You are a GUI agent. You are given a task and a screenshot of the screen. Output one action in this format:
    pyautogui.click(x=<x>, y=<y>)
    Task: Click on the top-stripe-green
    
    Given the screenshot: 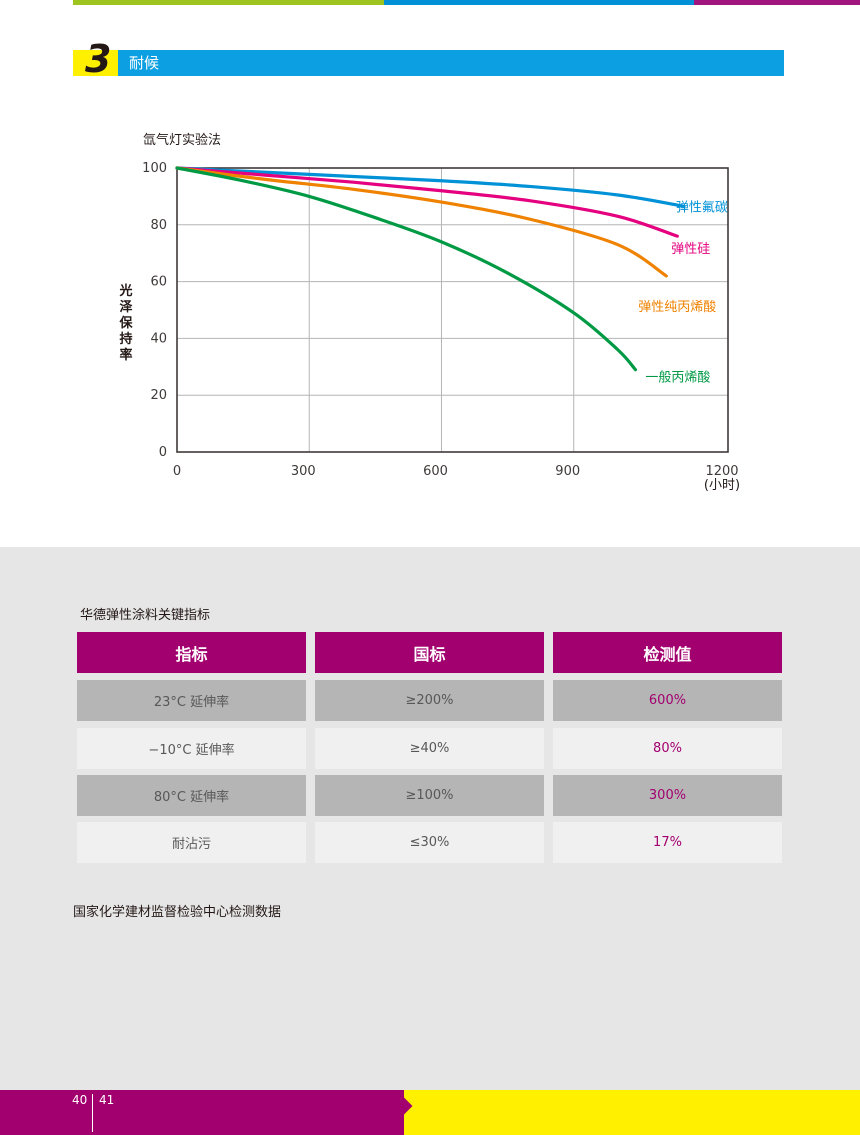 What is the action you would take?
    pyautogui.click(x=228, y=2)
    